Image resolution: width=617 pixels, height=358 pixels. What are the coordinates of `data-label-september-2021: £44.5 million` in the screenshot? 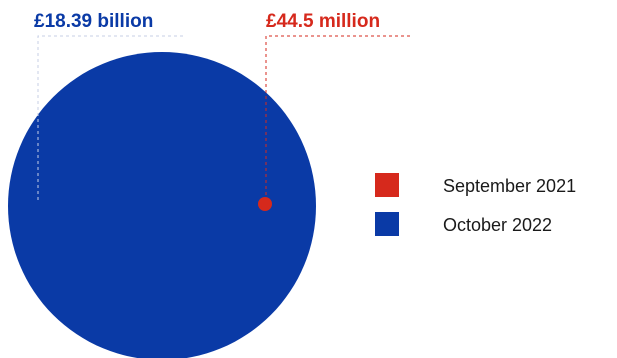 It's located at (323, 21).